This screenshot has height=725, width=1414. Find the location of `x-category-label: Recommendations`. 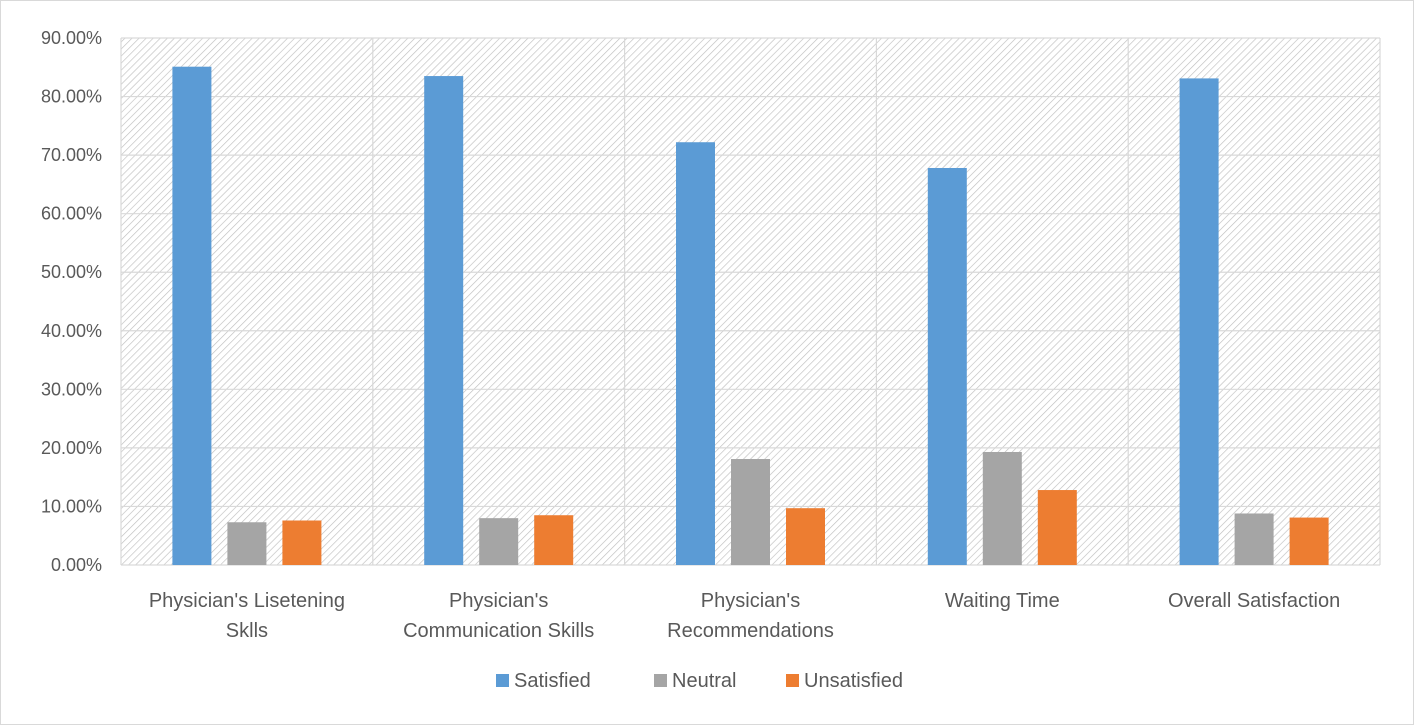

x-category-label: Recommendations is located at coordinates (750, 631).